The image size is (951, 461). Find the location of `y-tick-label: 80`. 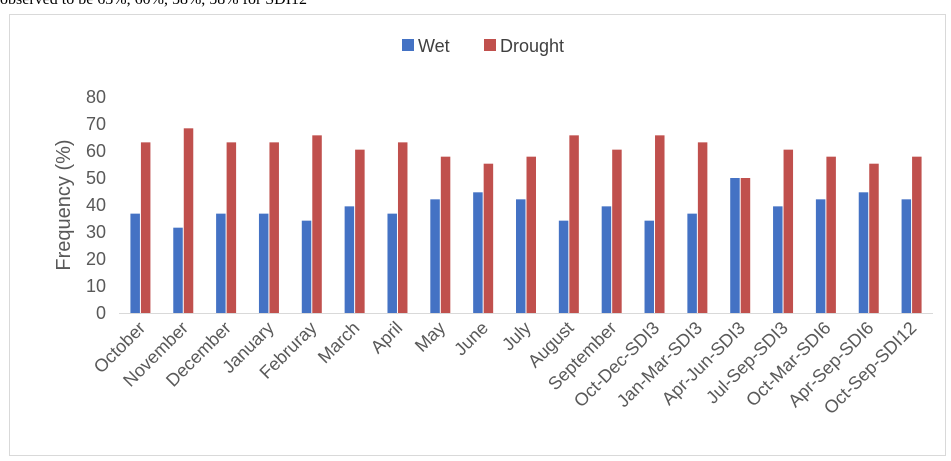

y-tick-label: 80 is located at coordinates (96, 97).